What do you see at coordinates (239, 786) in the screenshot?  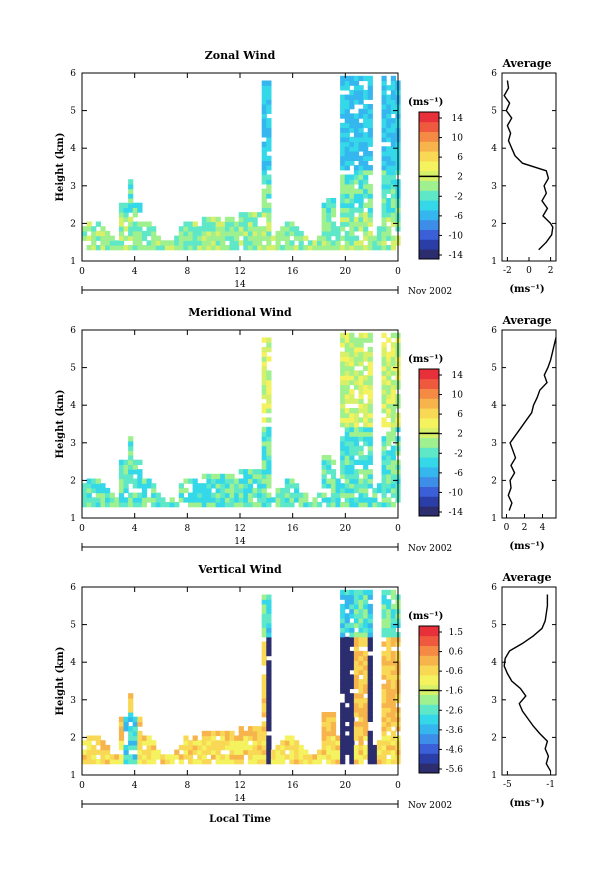 I see `time-tick-label: 12` at bounding box center [239, 786].